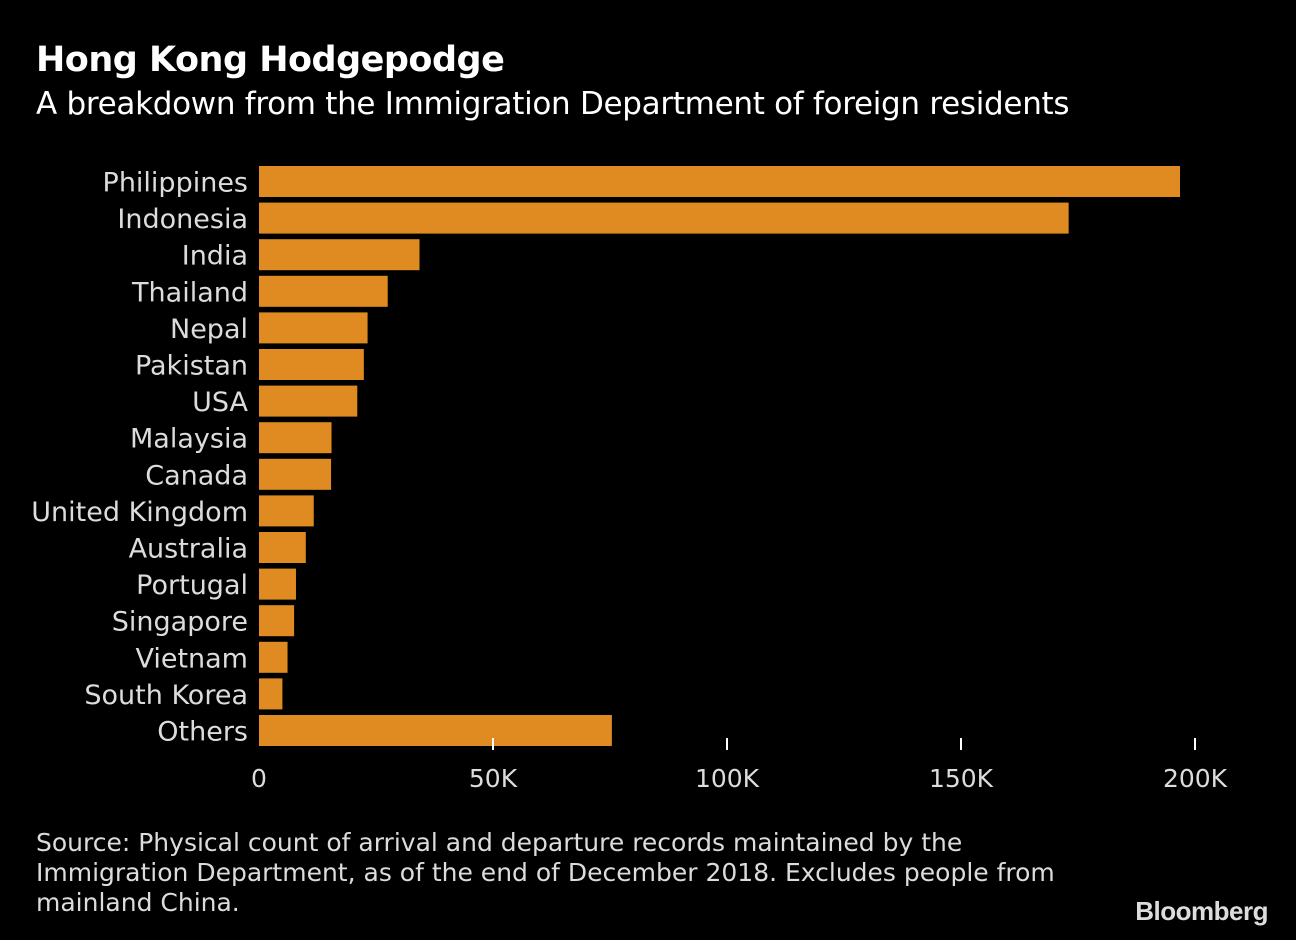  What do you see at coordinates (493, 778) in the screenshot?
I see `x-tick-label: 50K` at bounding box center [493, 778].